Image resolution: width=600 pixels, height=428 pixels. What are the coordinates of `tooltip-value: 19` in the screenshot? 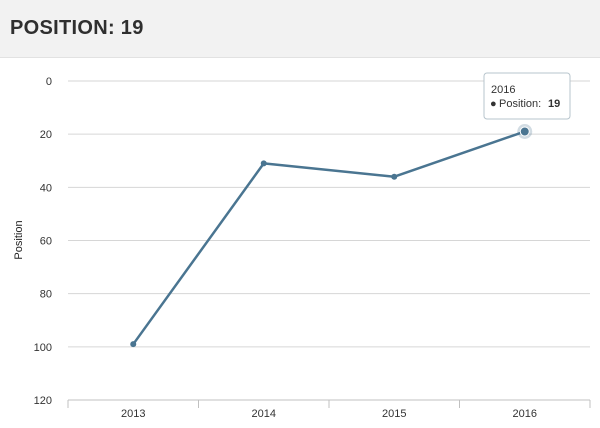 It's located at (554, 104).